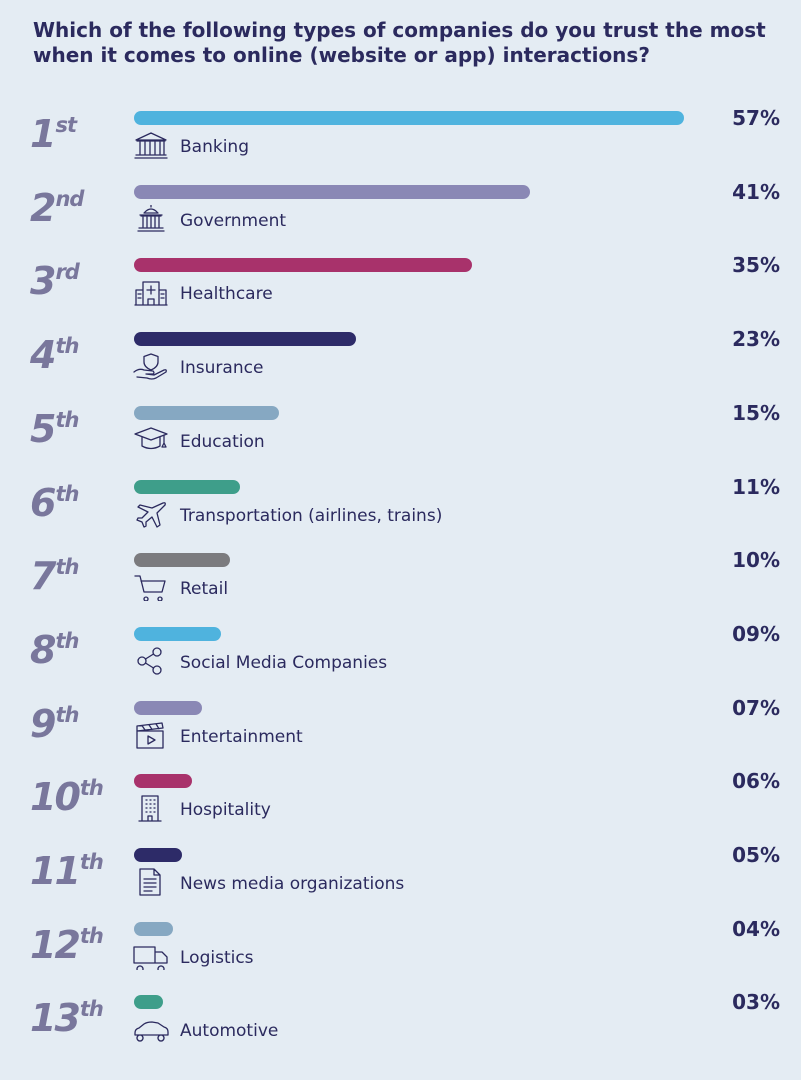 The width and height of the screenshot is (801, 1080). What do you see at coordinates (756, 707) in the screenshot?
I see `value-label: 07%` at bounding box center [756, 707].